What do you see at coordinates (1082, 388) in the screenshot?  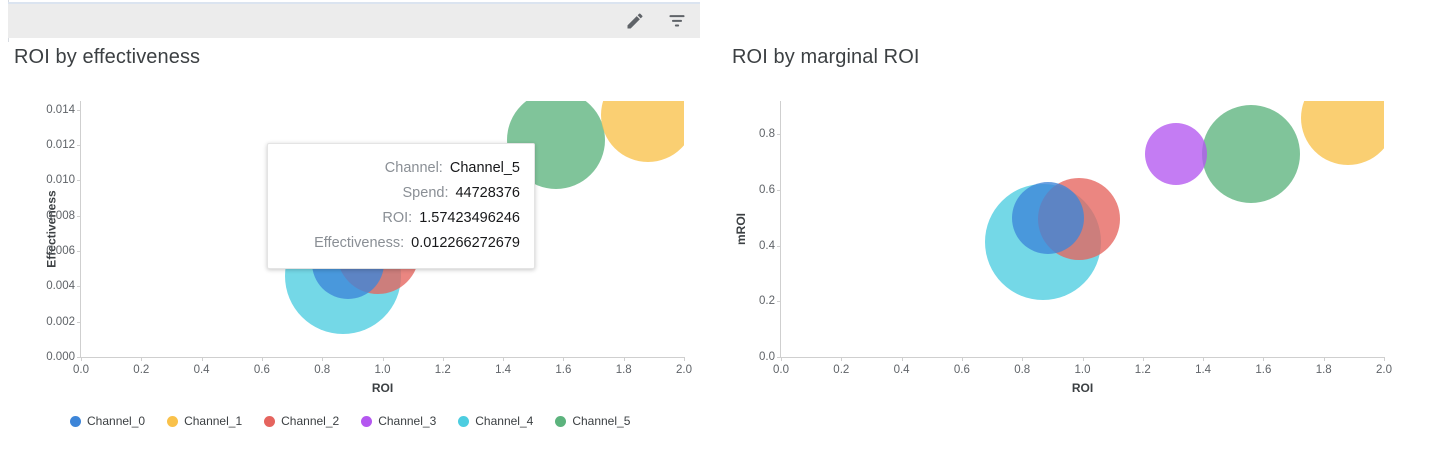 I see `x-axis-title-right: ROI` at bounding box center [1082, 388].